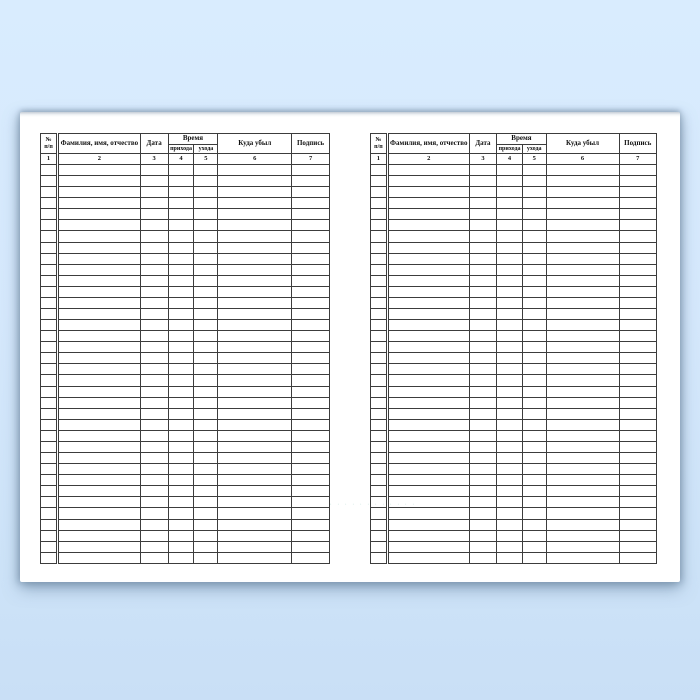 The height and width of the screenshot is (700, 700). Describe the element at coordinates (378, 140) in the screenshot. I see `header-number-line1: №` at that location.